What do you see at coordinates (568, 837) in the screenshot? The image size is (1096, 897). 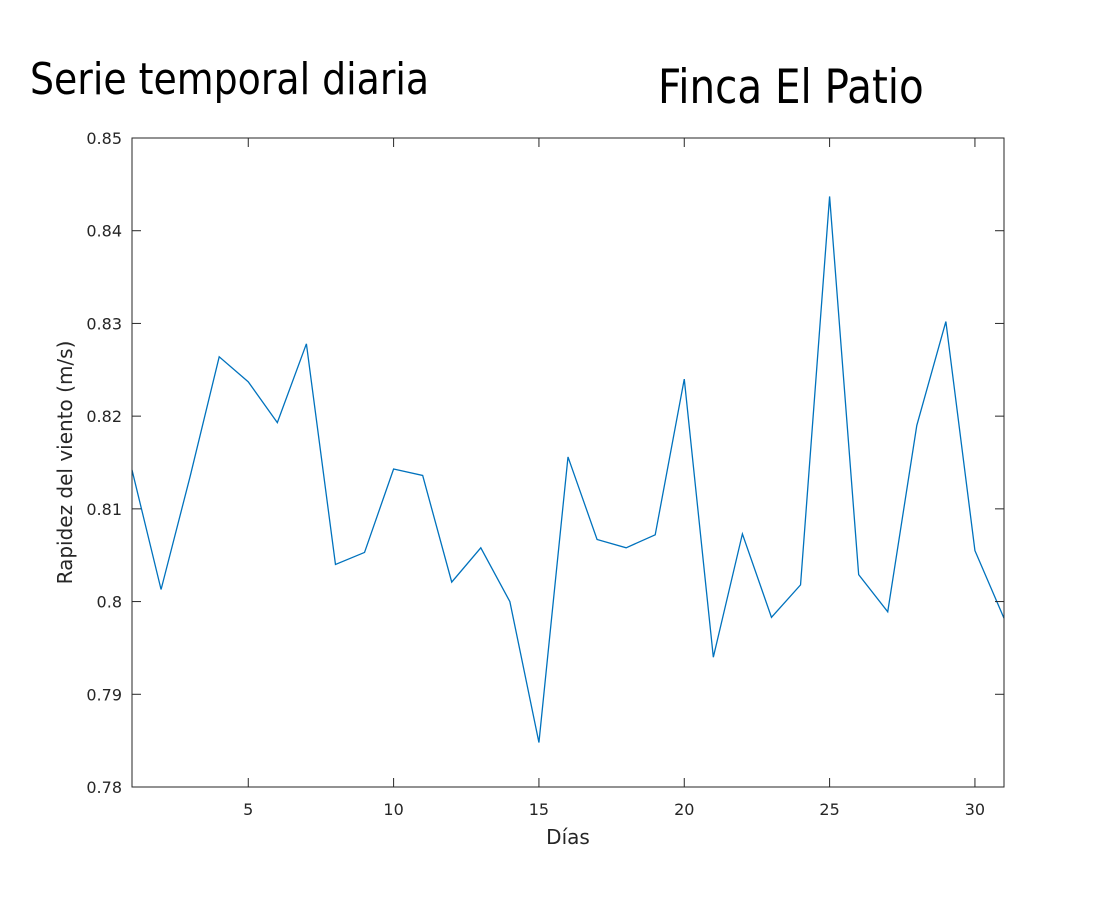 I see `x-axis-label: Días` at bounding box center [568, 837].